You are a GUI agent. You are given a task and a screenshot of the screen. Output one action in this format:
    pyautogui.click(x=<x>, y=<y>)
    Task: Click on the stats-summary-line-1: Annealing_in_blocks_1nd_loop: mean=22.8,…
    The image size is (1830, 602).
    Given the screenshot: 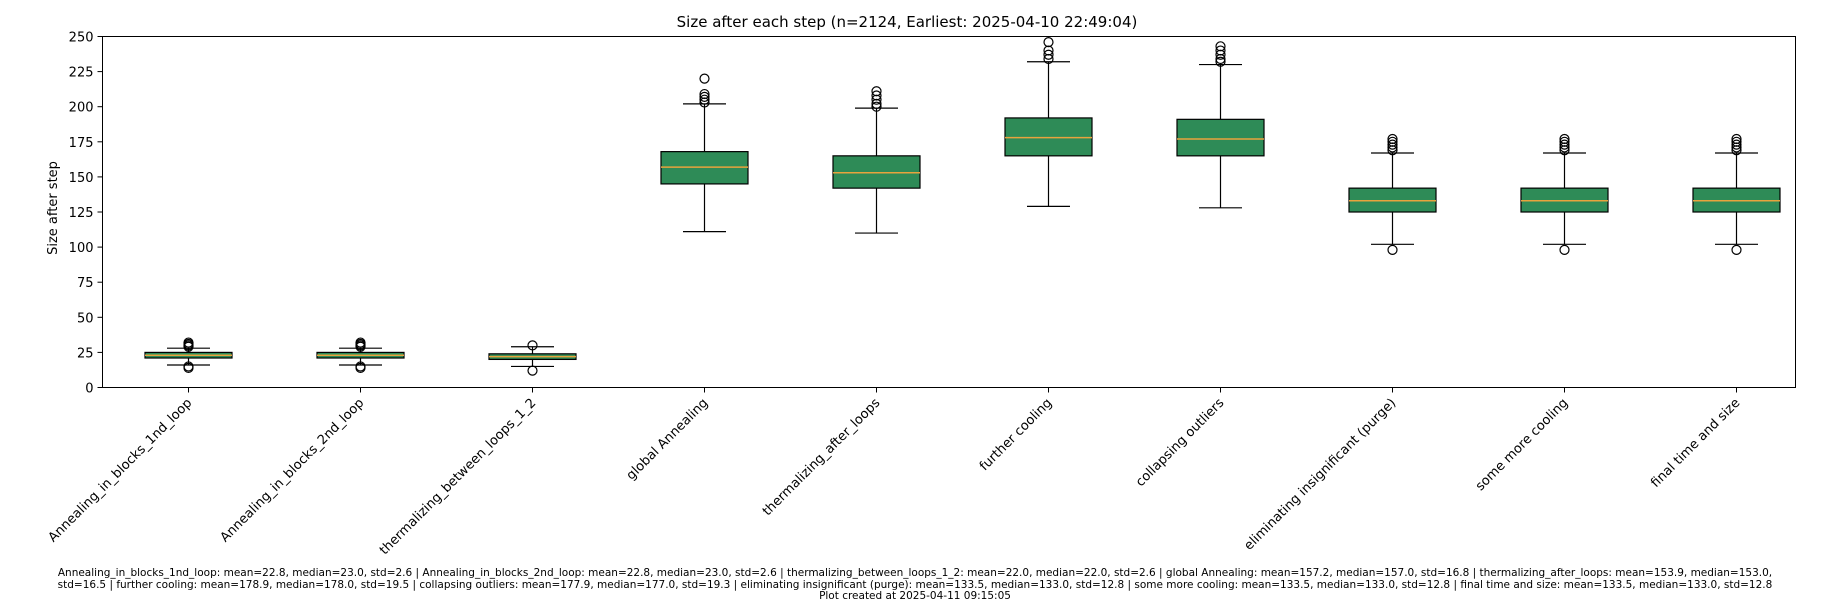 What is the action you would take?
    pyautogui.click(x=915, y=573)
    